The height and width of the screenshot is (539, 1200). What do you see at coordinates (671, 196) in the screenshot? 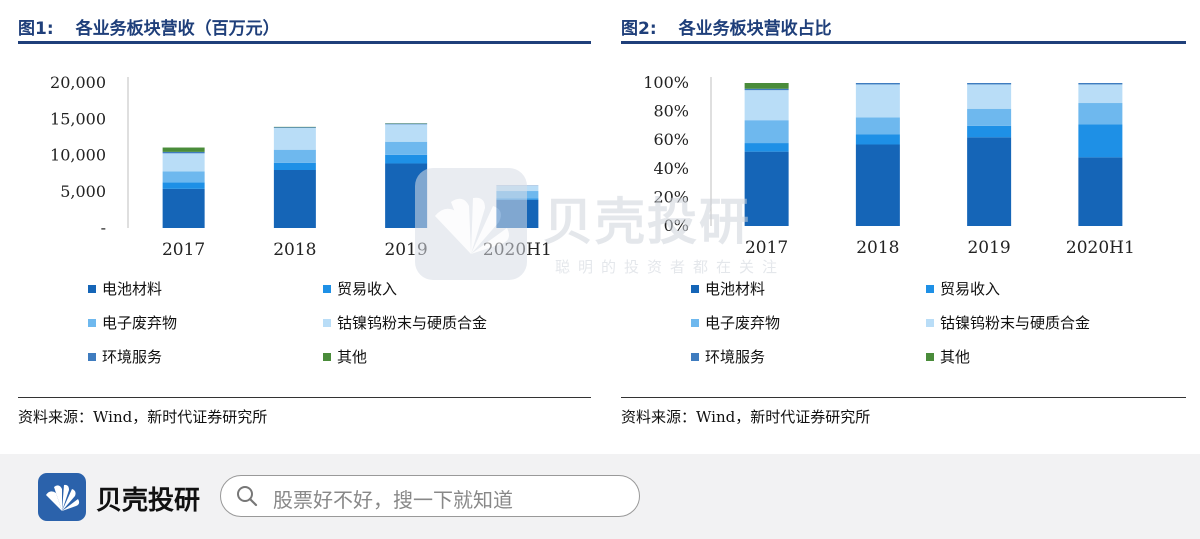
I see `y-tick-label: 20%` at bounding box center [671, 196].